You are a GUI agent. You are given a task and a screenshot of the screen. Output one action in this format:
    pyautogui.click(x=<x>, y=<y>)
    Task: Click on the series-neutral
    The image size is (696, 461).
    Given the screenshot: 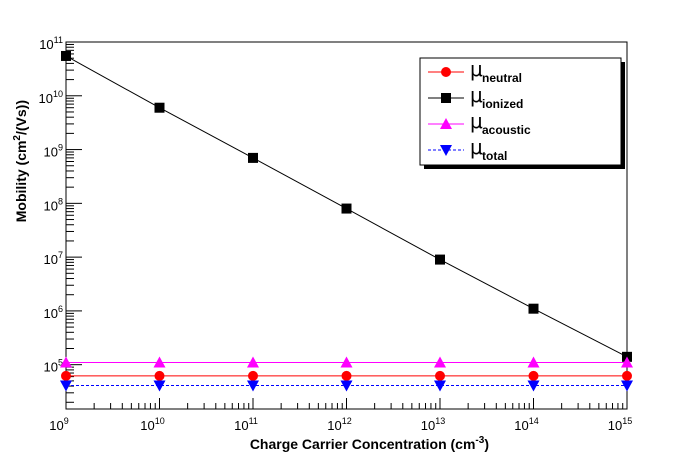 What is the action you would take?
    pyautogui.click(x=346, y=375)
    